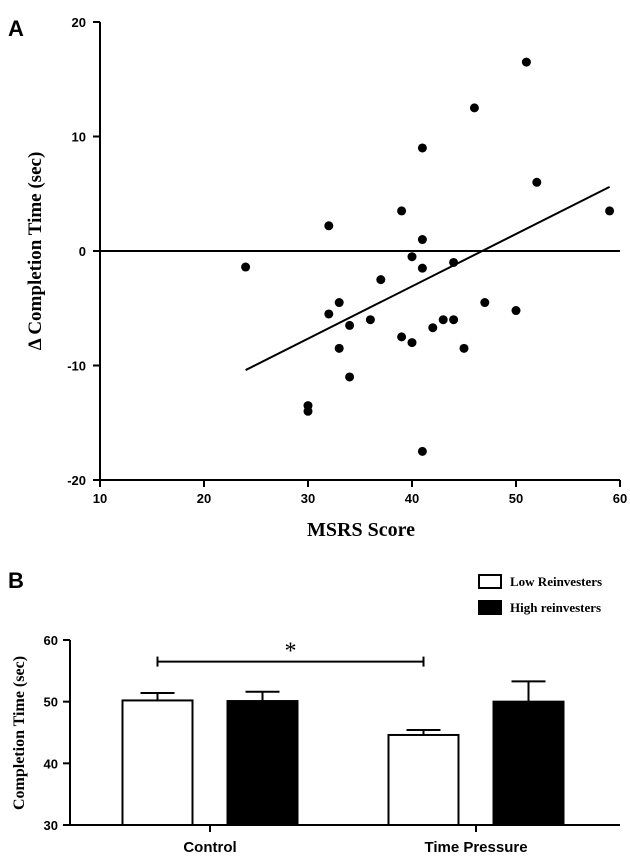 The height and width of the screenshot is (856, 630). I want to click on legend-swatch-high, so click(490, 607).